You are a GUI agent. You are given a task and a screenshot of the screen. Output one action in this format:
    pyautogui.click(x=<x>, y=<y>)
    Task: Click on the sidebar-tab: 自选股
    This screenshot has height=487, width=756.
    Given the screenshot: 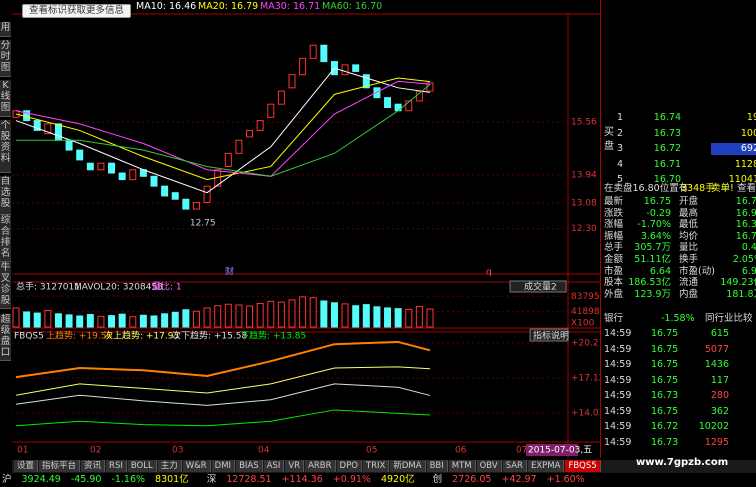 What is the action you would take?
    pyautogui.click(x=5, y=195)
    